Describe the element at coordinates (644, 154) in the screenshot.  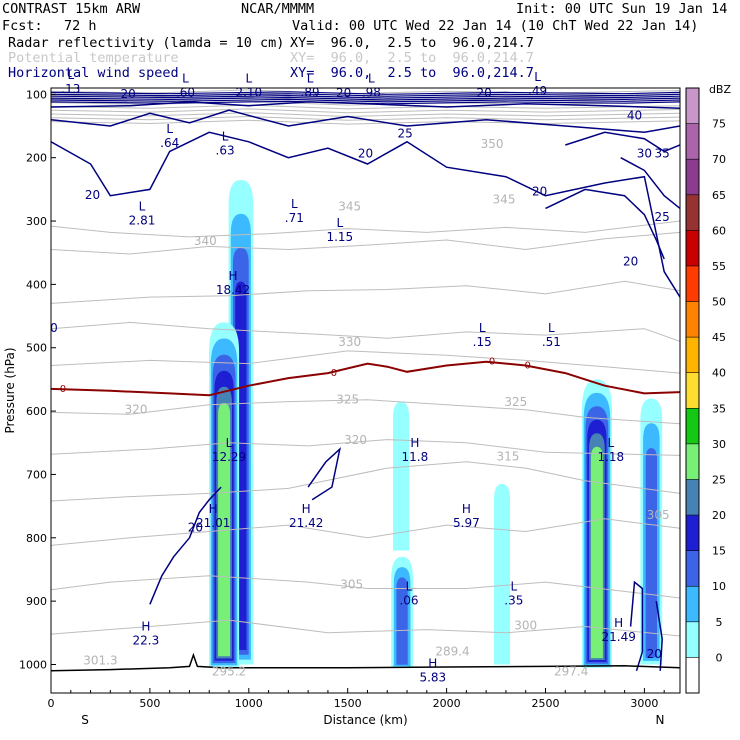
I see `wind-label: 30` at that location.